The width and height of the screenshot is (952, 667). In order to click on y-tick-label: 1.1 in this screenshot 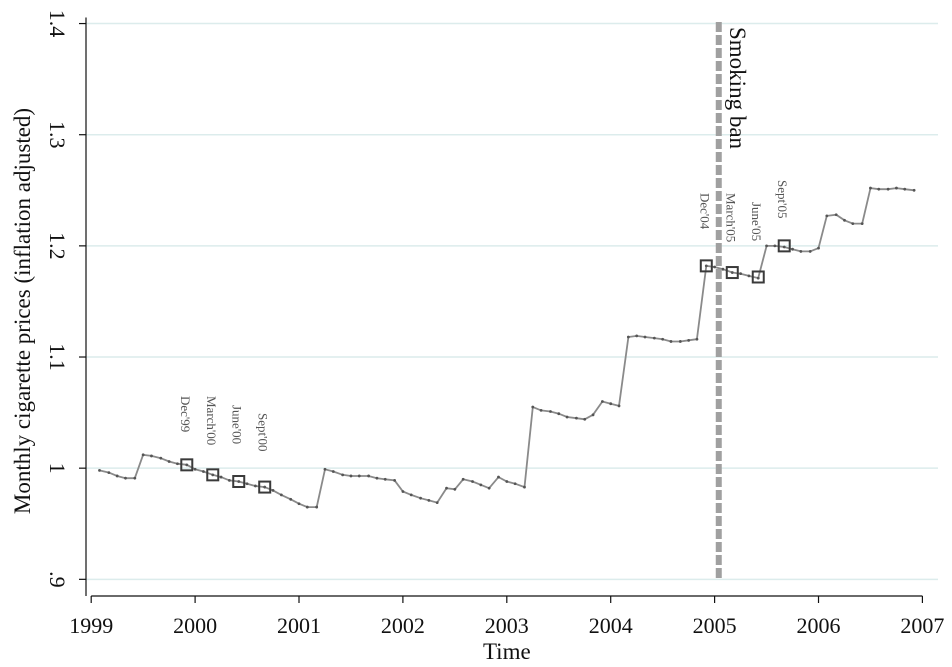, I will do `click(57, 357)`.